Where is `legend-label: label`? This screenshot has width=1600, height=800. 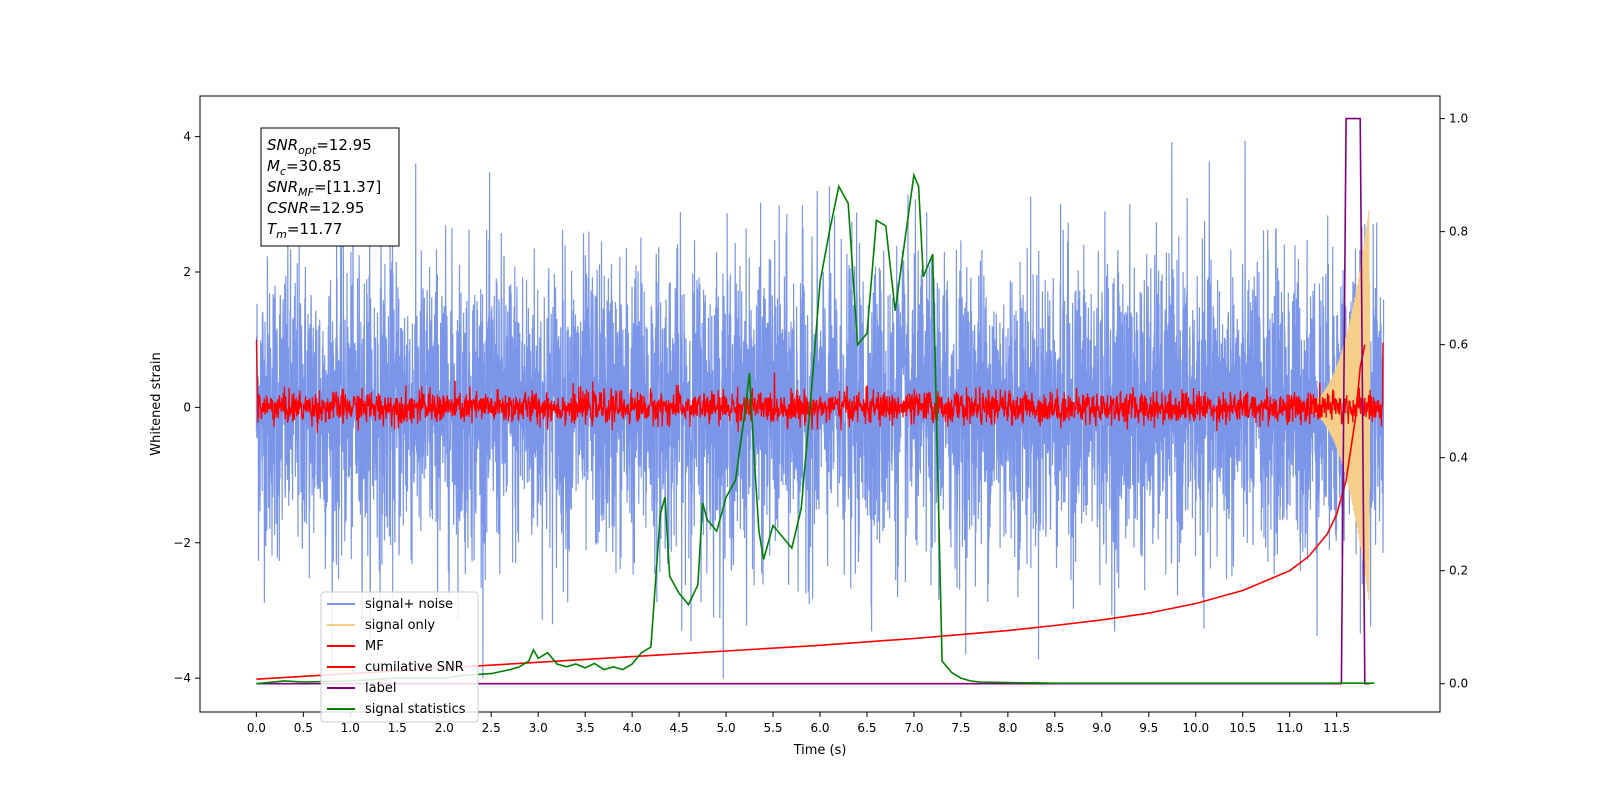 legend-label: label is located at coordinates (380, 688).